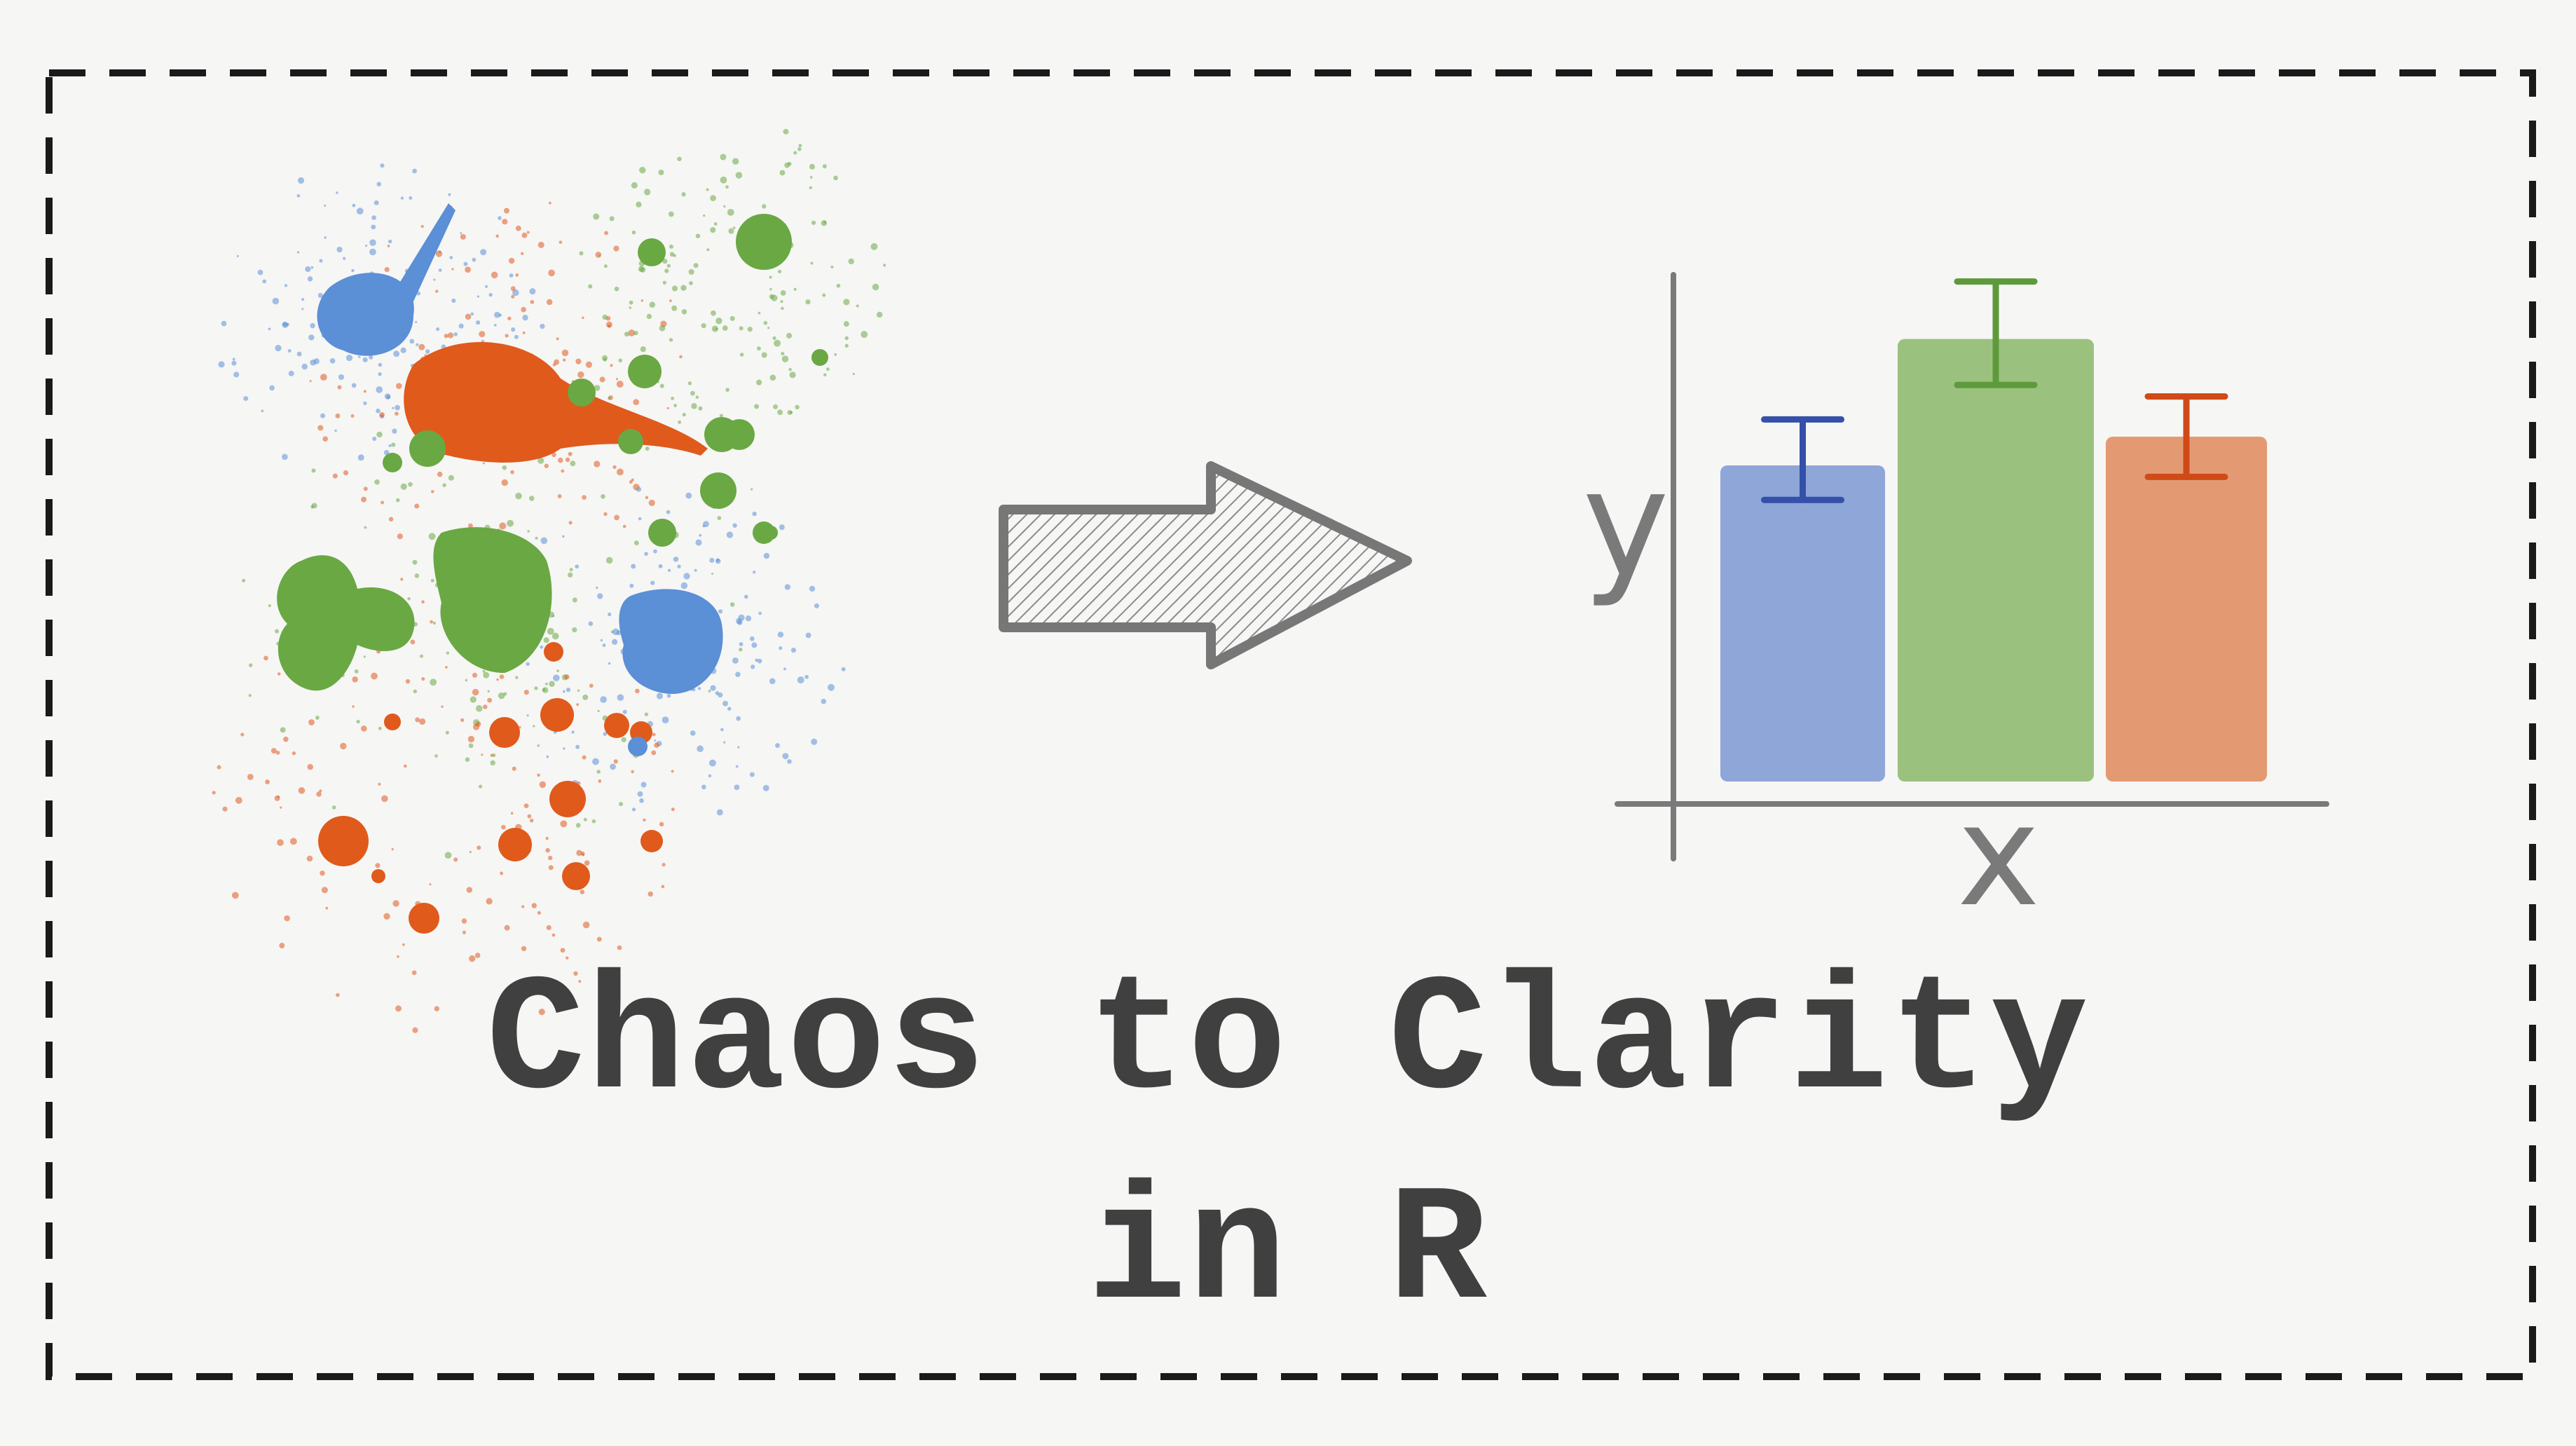 The image size is (2576, 1446). I want to click on title-line-1: Chaos to Clarity, so click(1288, 1042).